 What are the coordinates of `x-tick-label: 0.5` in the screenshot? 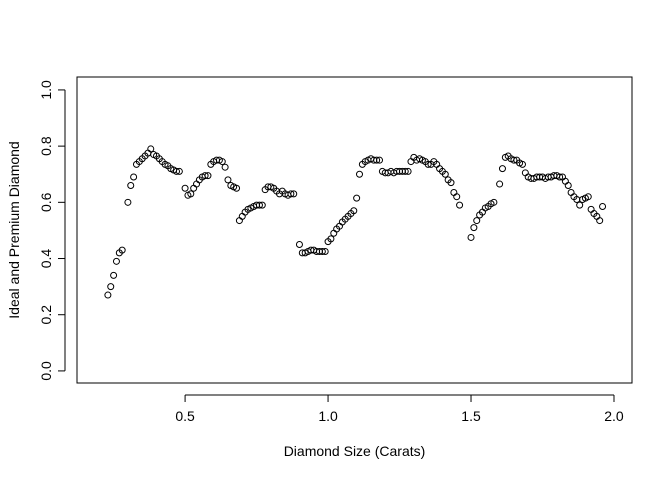 It's located at (185, 416).